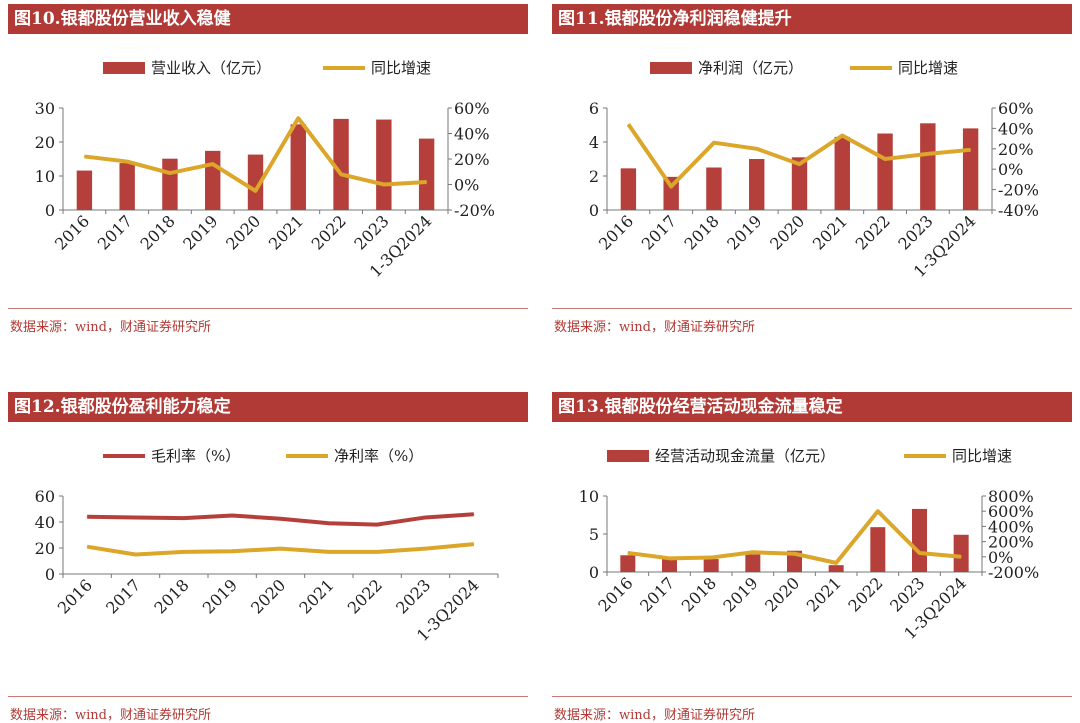 The image size is (1080, 723). Describe the element at coordinates (594, 176) in the screenshot. I see `y-tick-label-left: 2` at that location.